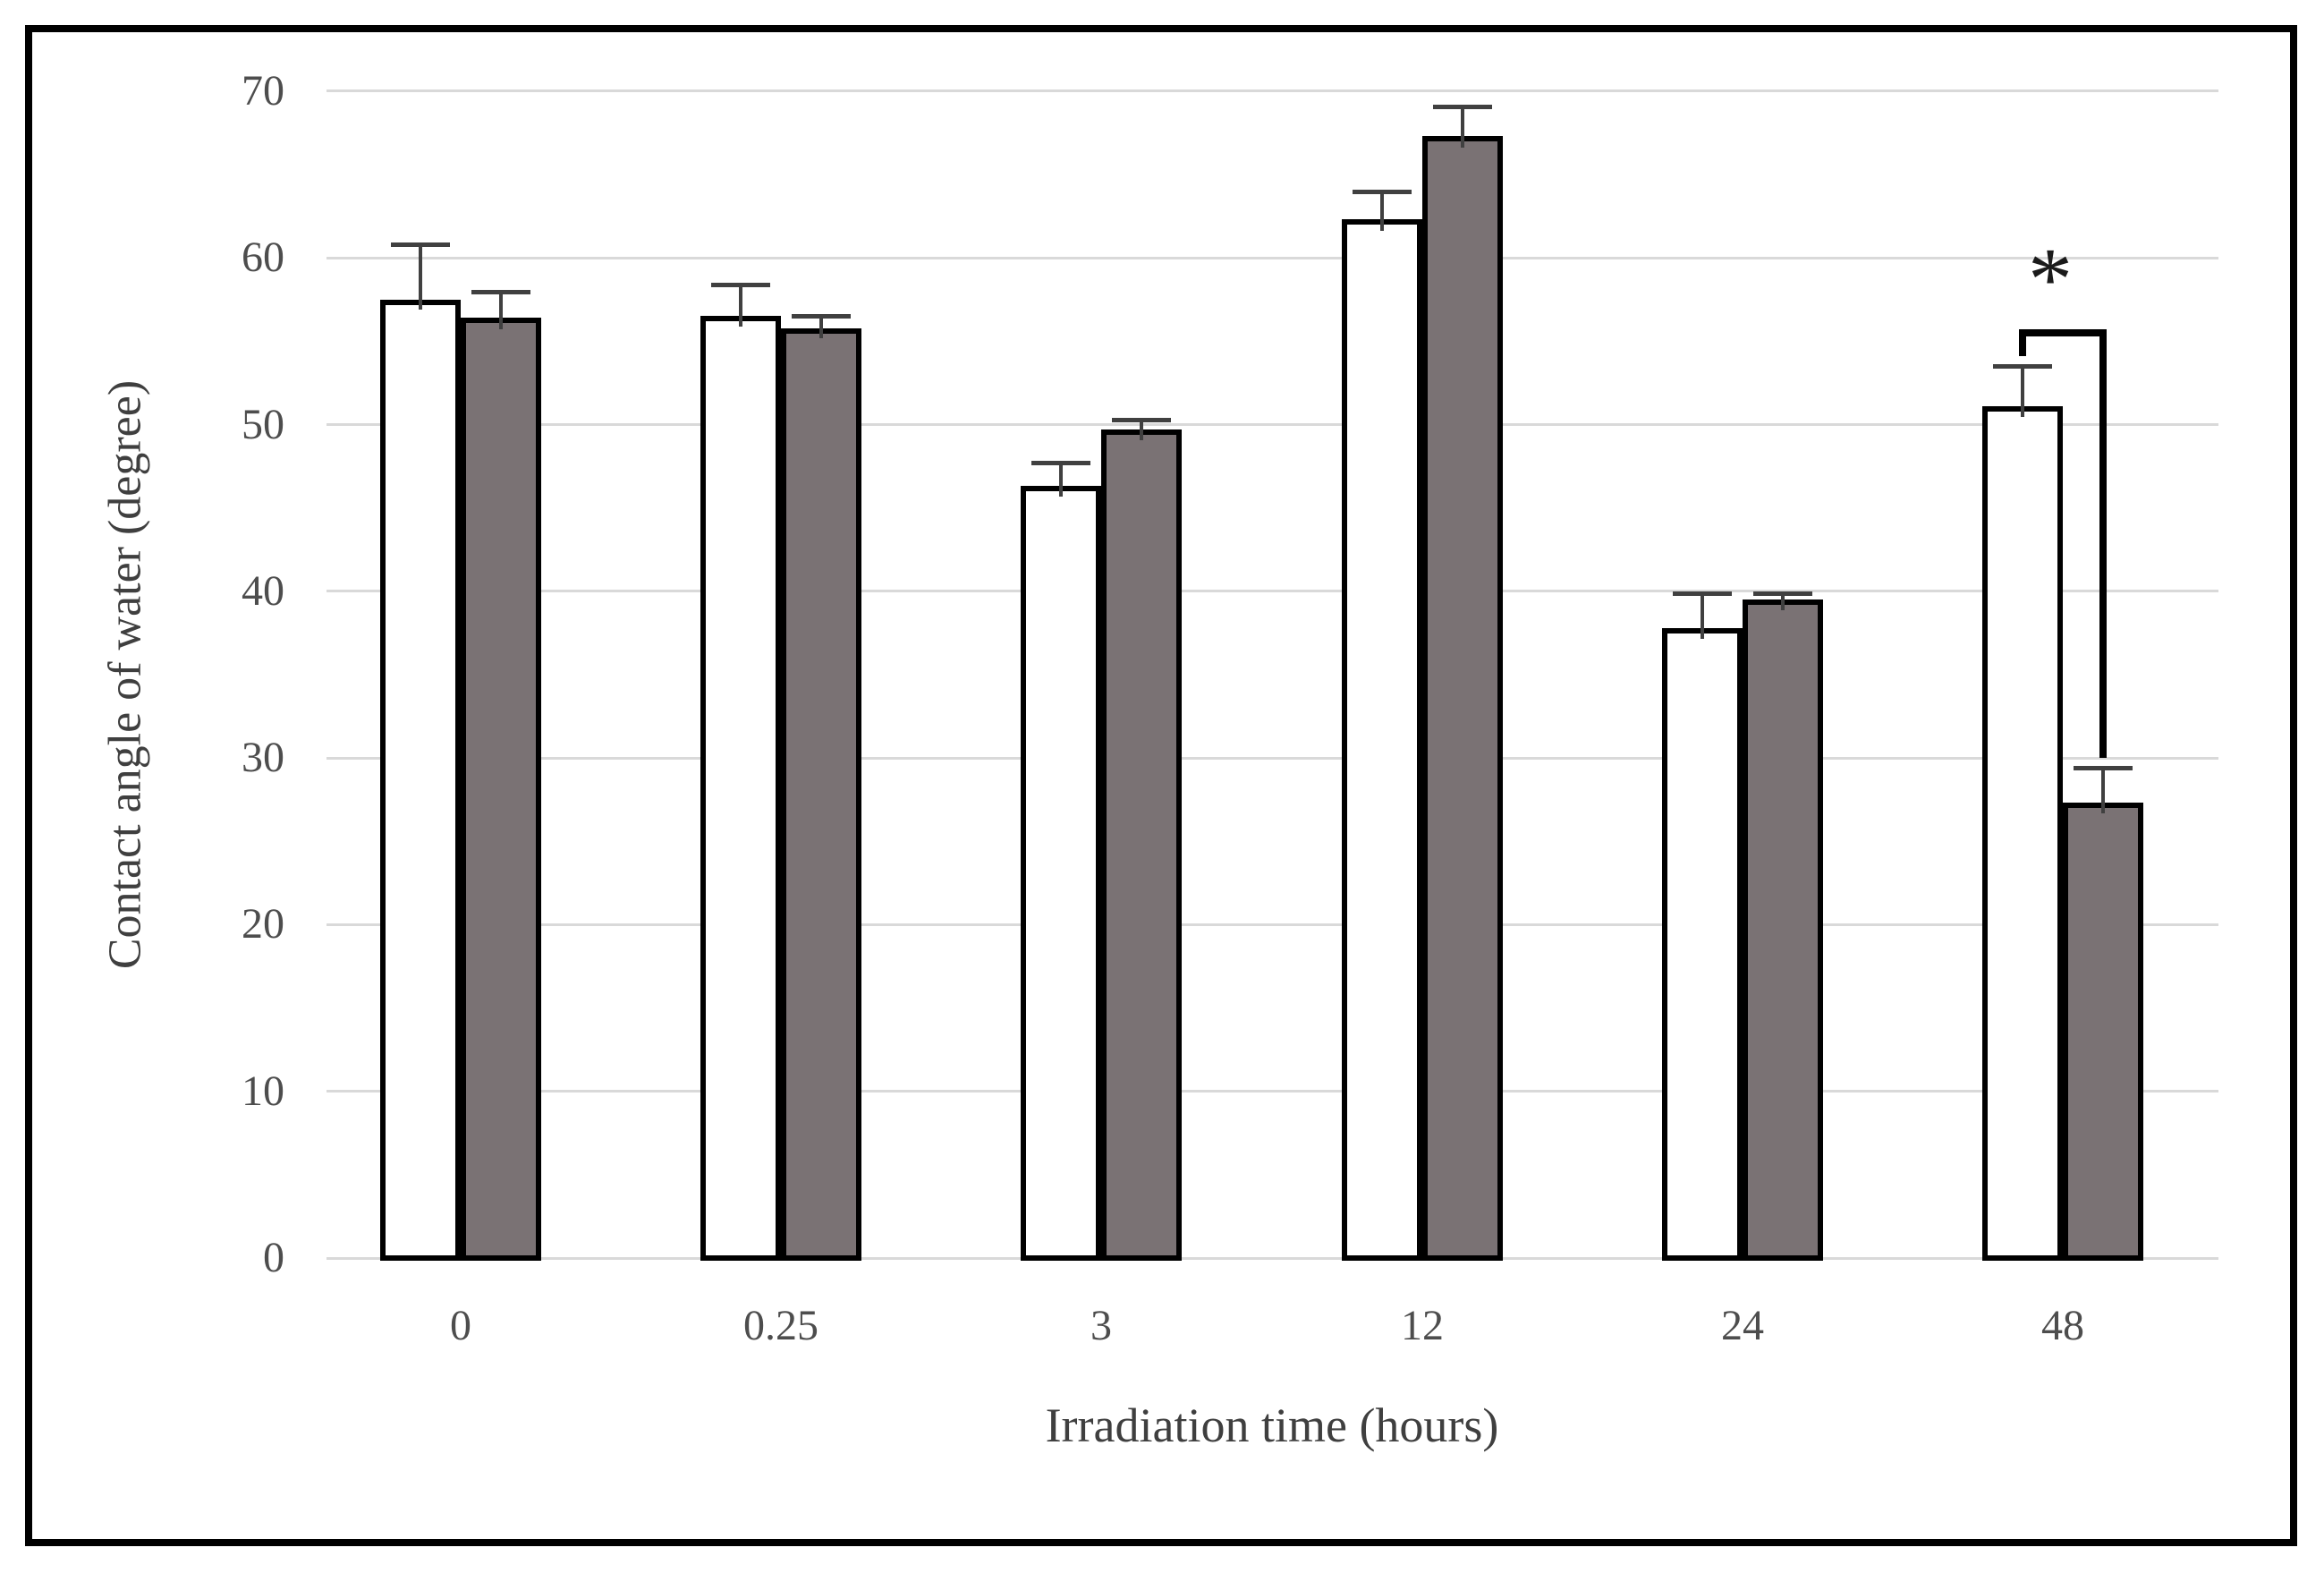 The width and height of the screenshot is (2324, 1573). What do you see at coordinates (780, 1325) in the screenshot?
I see `x-tick-label-0.25: 0.25` at bounding box center [780, 1325].